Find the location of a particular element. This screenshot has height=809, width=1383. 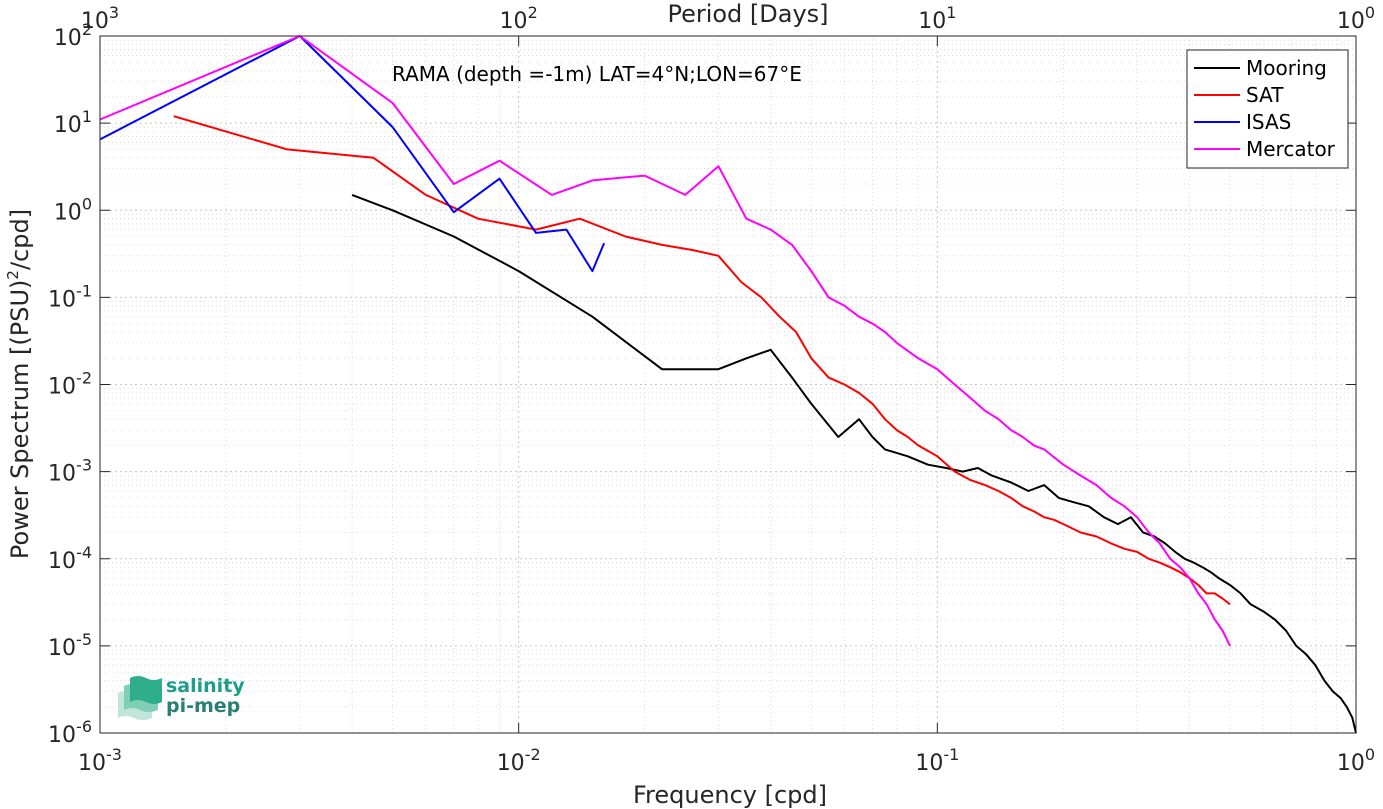

legend-label-mercator: Mercator is located at coordinates (1291, 149).